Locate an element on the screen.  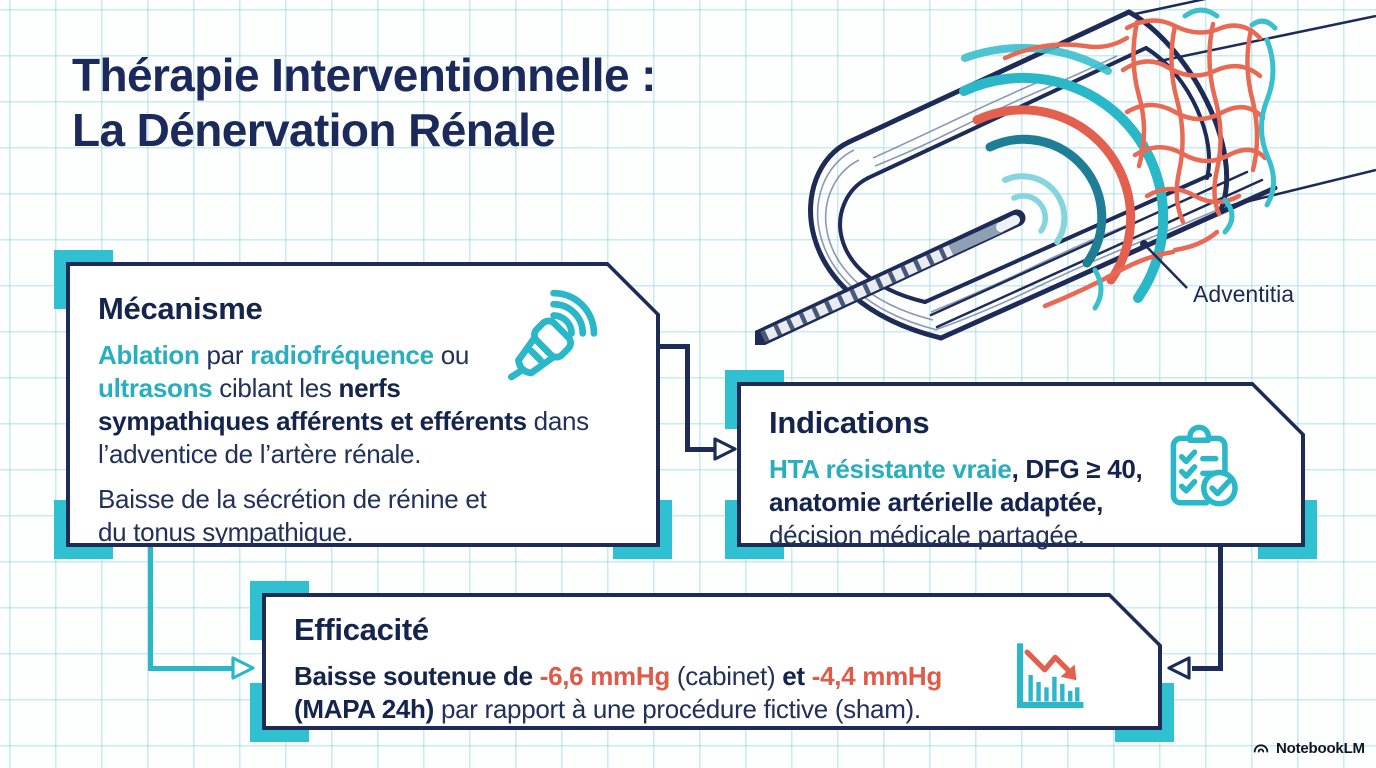
artery-wall-texture is located at coordinates (1024, 193).